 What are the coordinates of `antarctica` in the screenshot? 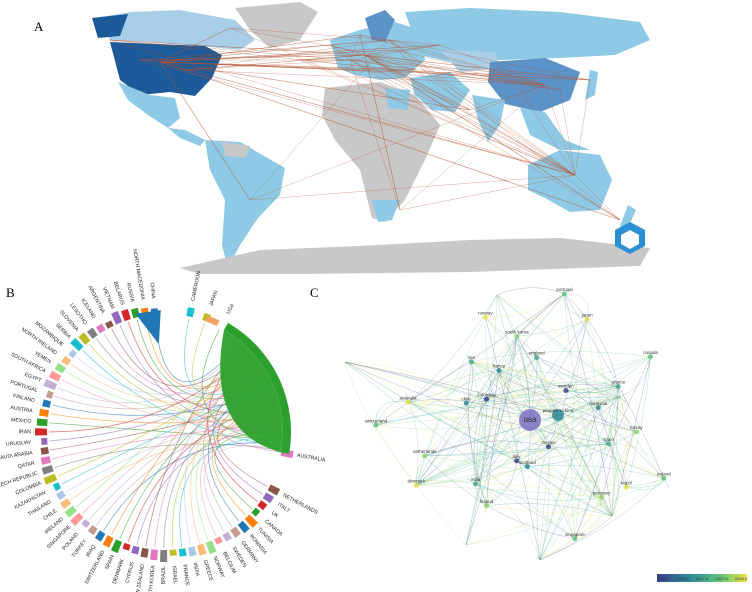 It's located at (415, 256).